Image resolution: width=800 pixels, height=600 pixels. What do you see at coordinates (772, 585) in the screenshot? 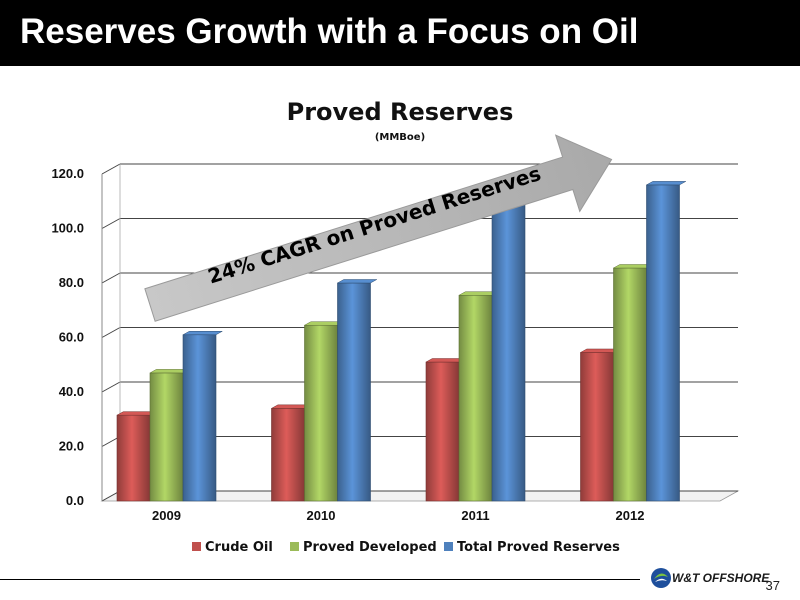
I see `page-number: 37` at bounding box center [772, 585].